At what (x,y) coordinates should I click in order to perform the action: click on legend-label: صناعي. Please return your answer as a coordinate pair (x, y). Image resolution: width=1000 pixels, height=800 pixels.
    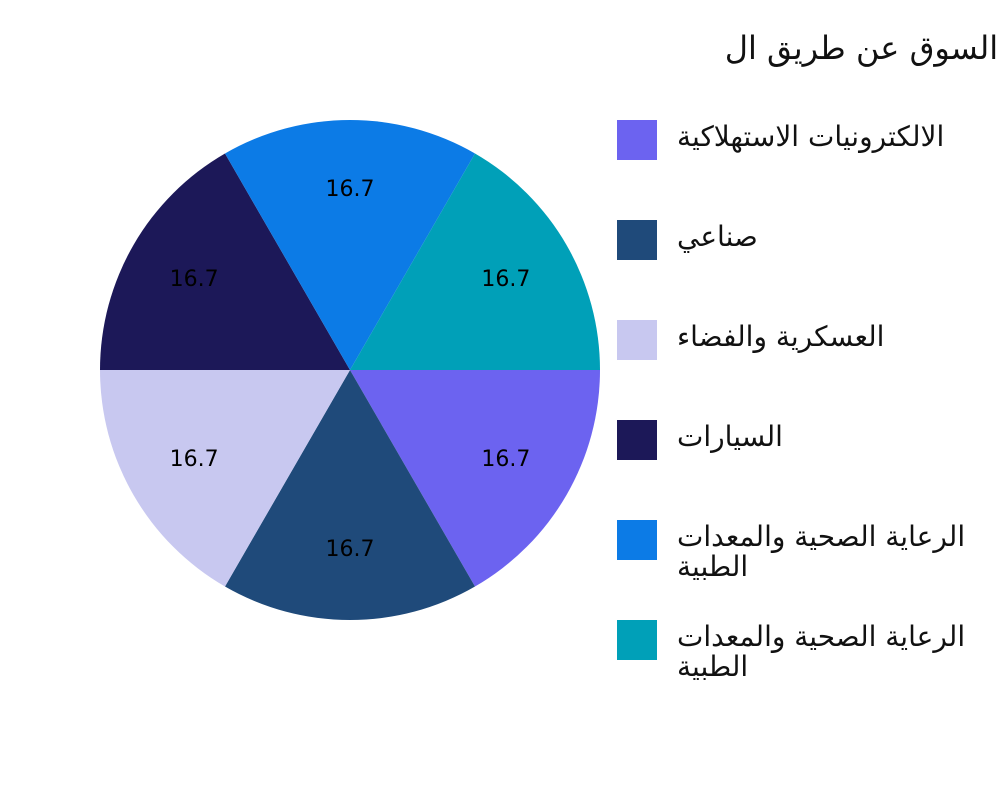
    Looking at the image, I should click on (717, 236).